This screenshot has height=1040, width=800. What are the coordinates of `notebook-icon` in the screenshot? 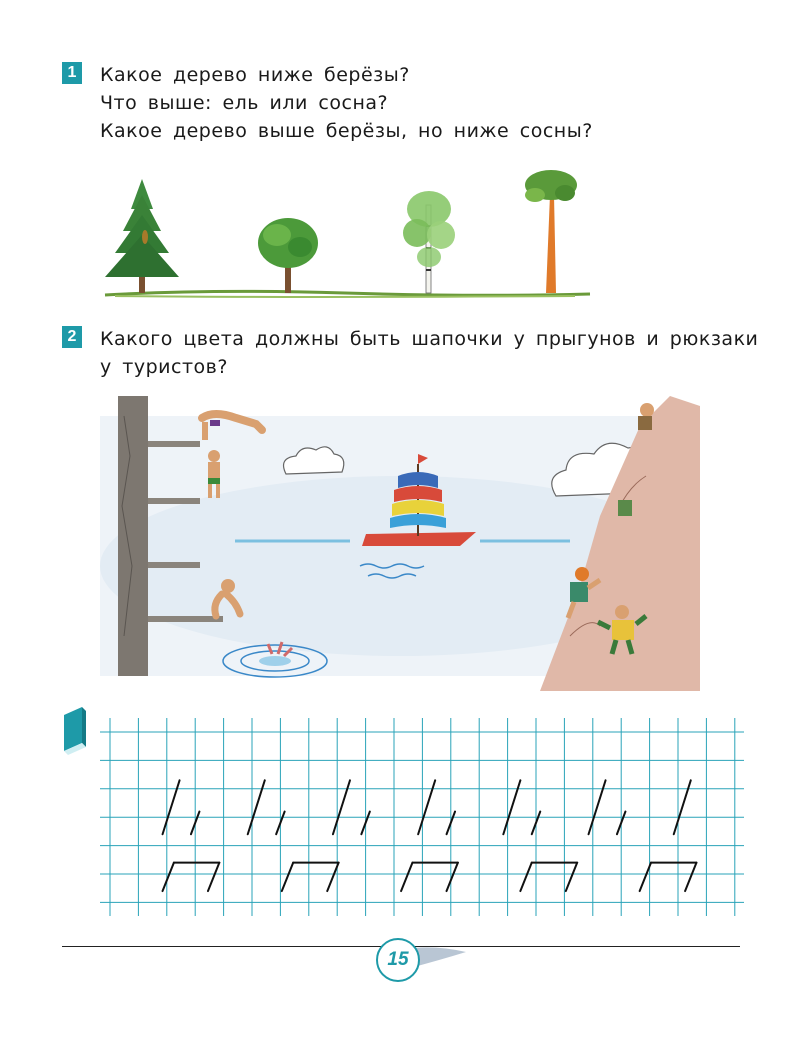 It's located at (75, 731).